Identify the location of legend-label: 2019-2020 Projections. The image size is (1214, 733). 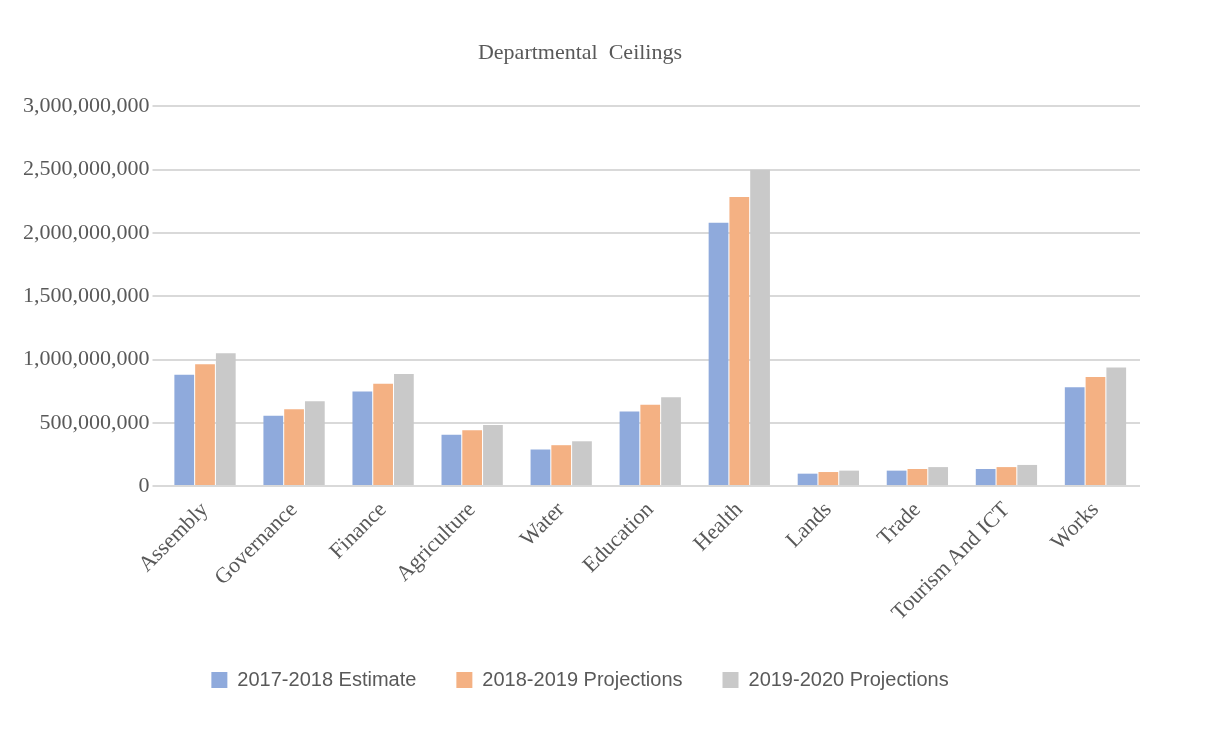
(848, 678).